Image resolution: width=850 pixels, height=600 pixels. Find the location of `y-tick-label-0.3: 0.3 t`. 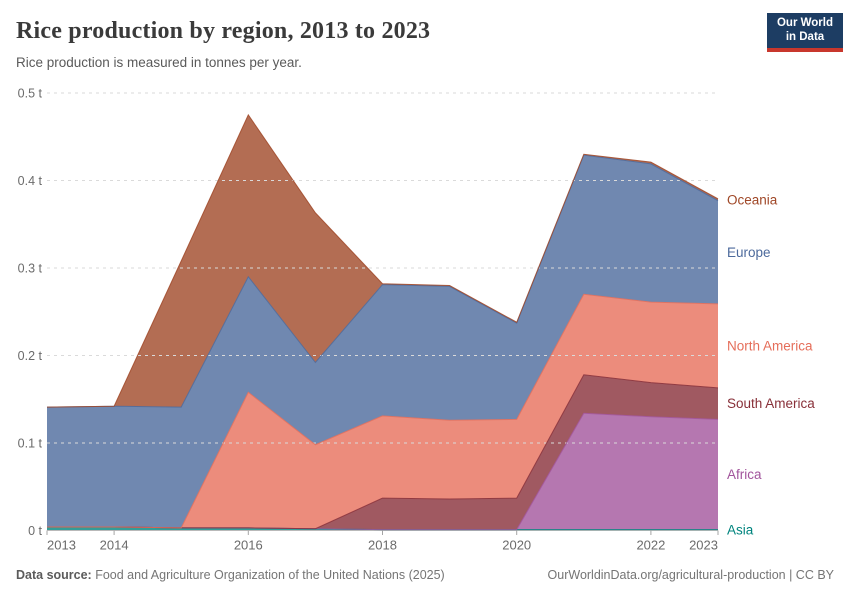

y-tick-label-0.3: 0.3 t is located at coordinates (30, 269).